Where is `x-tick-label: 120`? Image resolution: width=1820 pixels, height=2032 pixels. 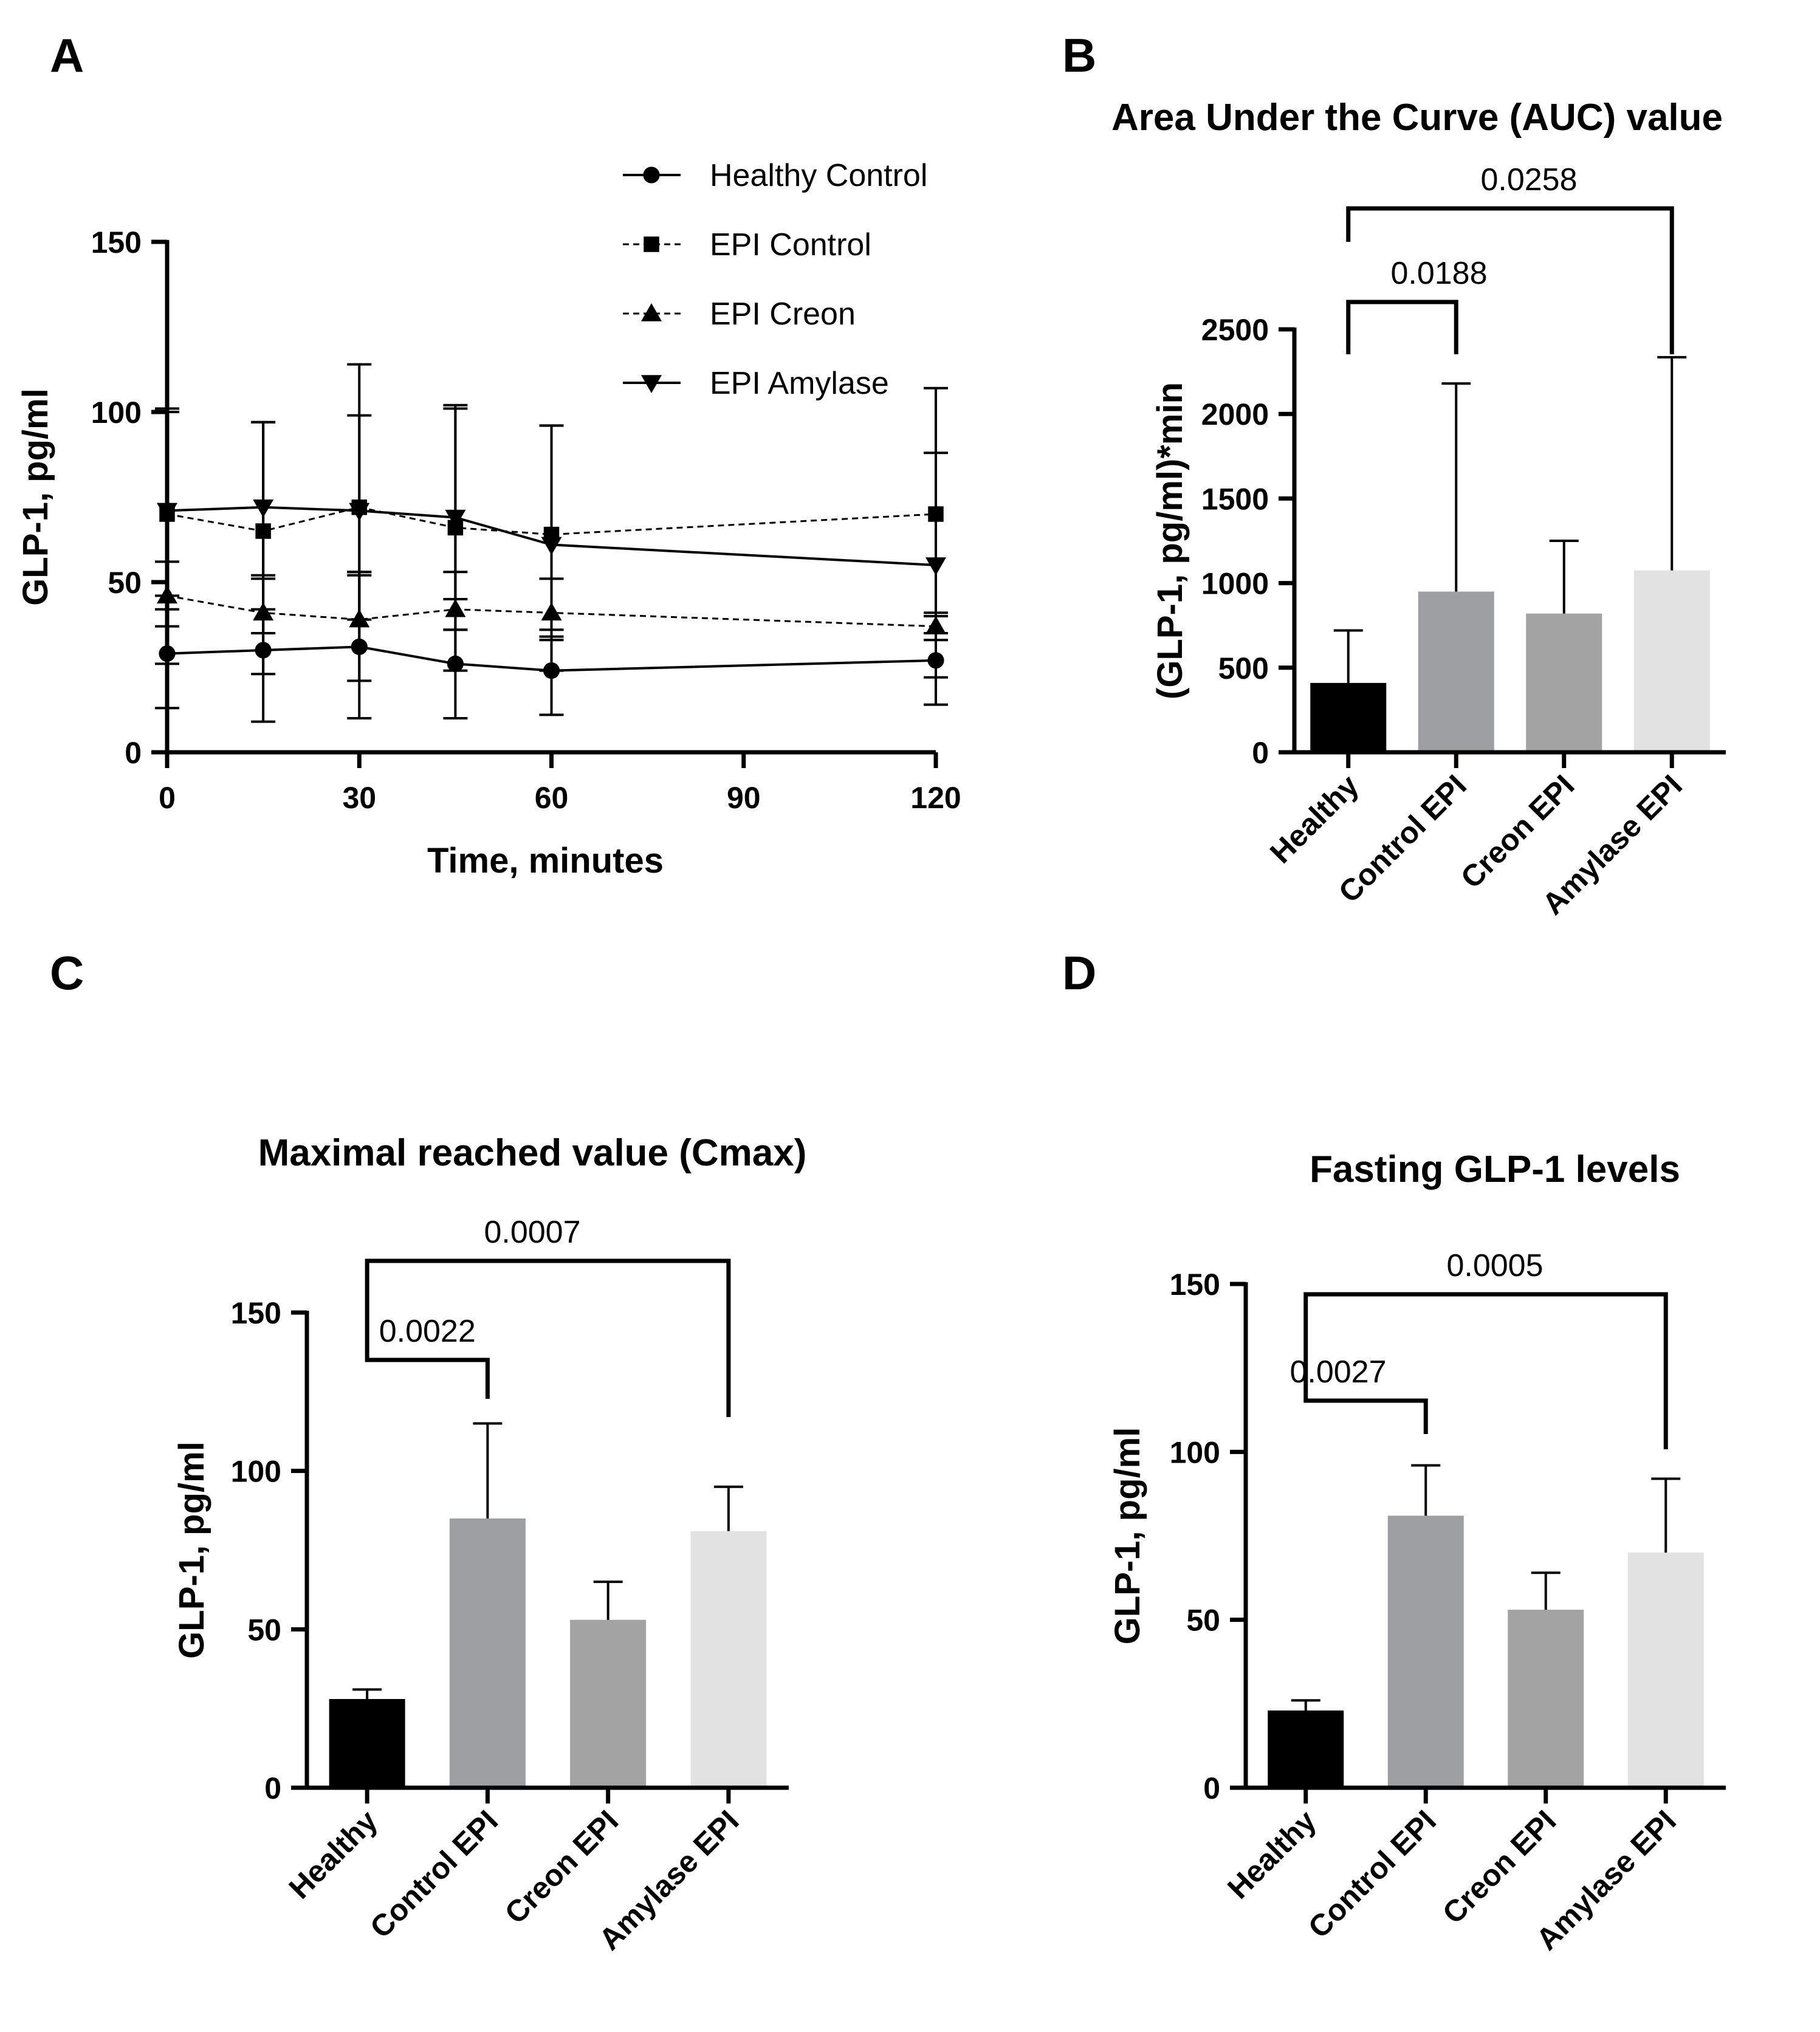
x-tick-label: 120 is located at coordinates (935, 798).